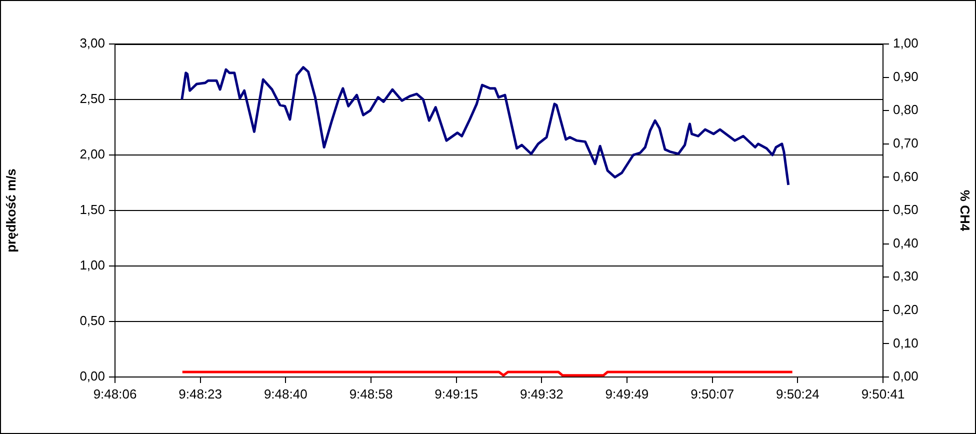 The width and height of the screenshot is (976, 434). What do you see at coordinates (92, 43) in the screenshot?
I see `y-tick-label: 3,00` at bounding box center [92, 43].